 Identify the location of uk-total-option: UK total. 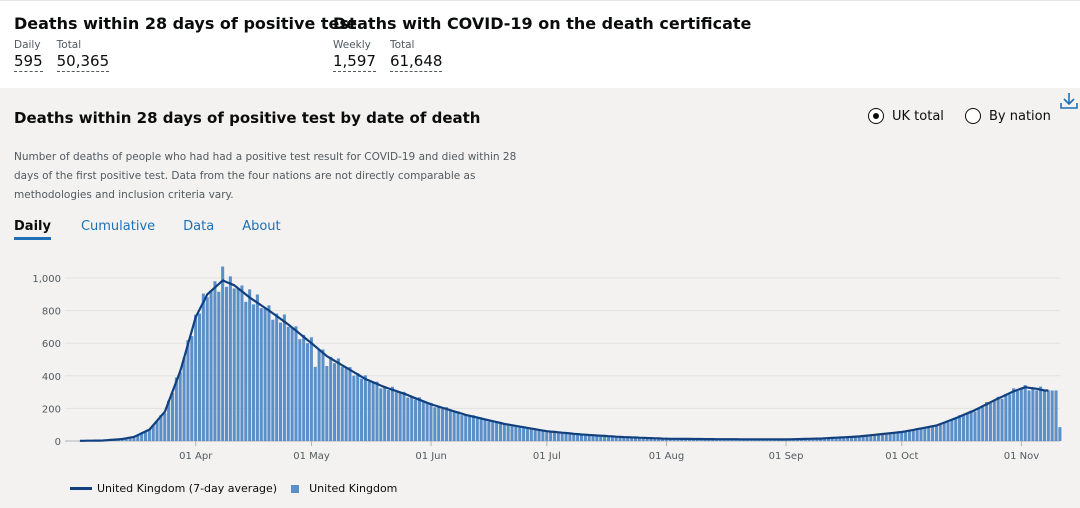
(906, 116).